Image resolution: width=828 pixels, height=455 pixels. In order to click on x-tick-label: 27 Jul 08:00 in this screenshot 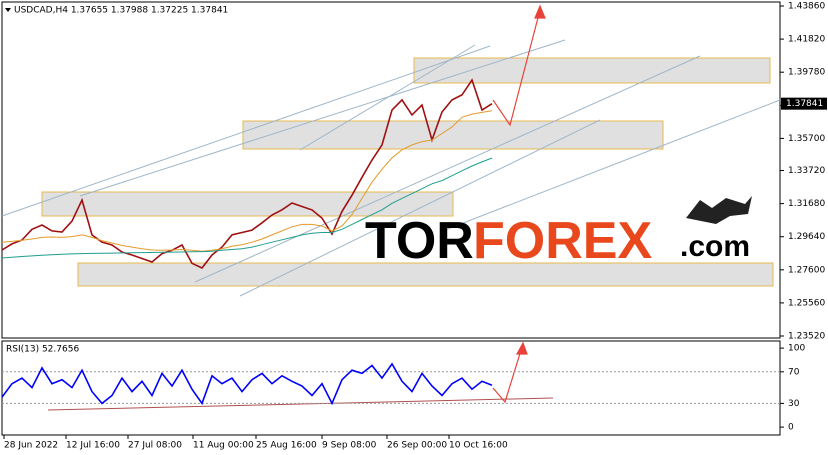, I will do `click(155, 446)`.